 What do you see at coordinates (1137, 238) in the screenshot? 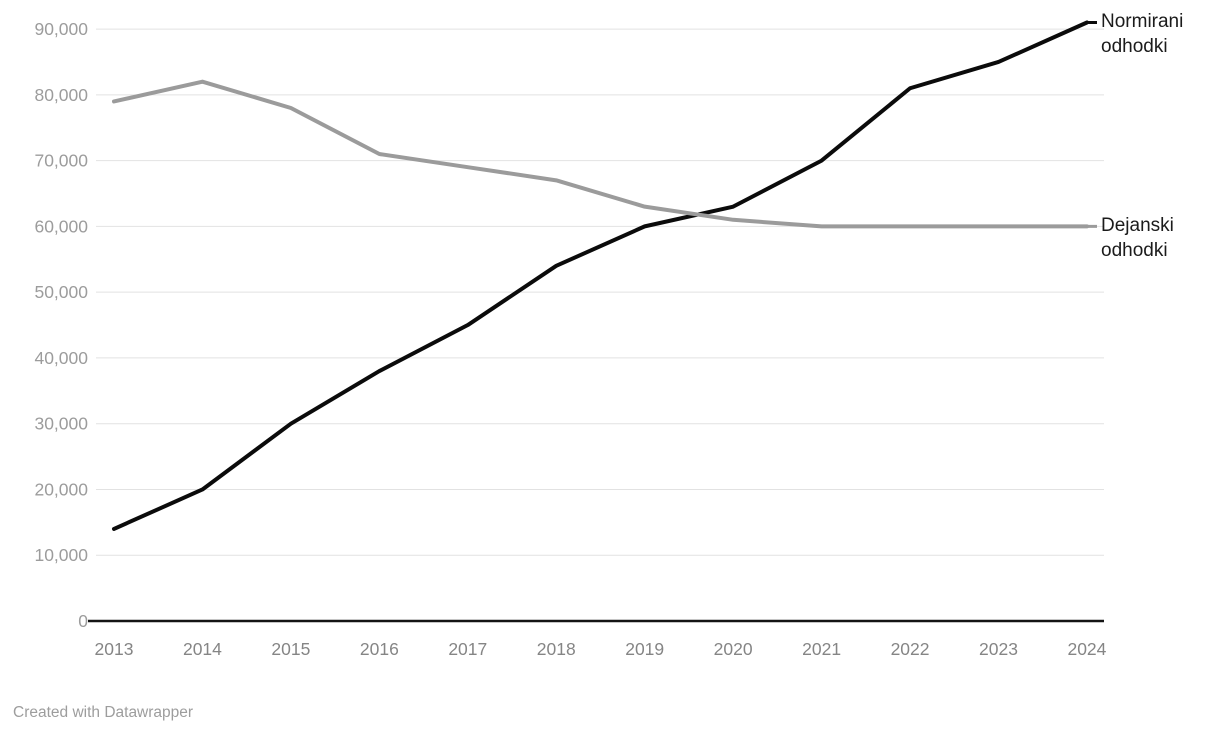
I see `series-label-dejanski-odhodki: Dejanski odhodki` at bounding box center [1137, 238].